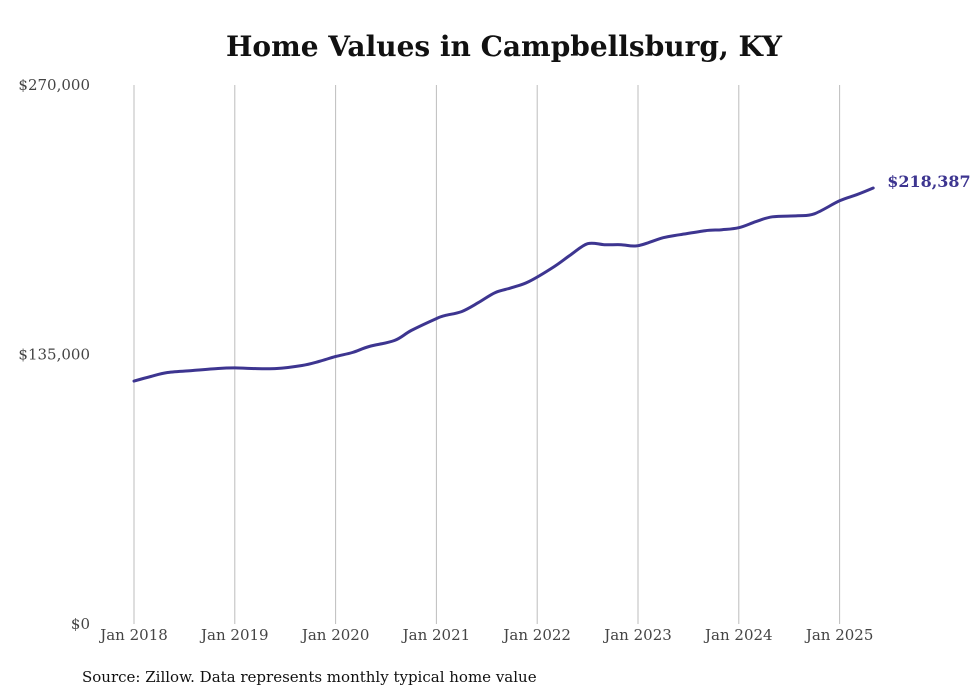  I want to click on end-label-layer: $218,387, so click(929, 181).